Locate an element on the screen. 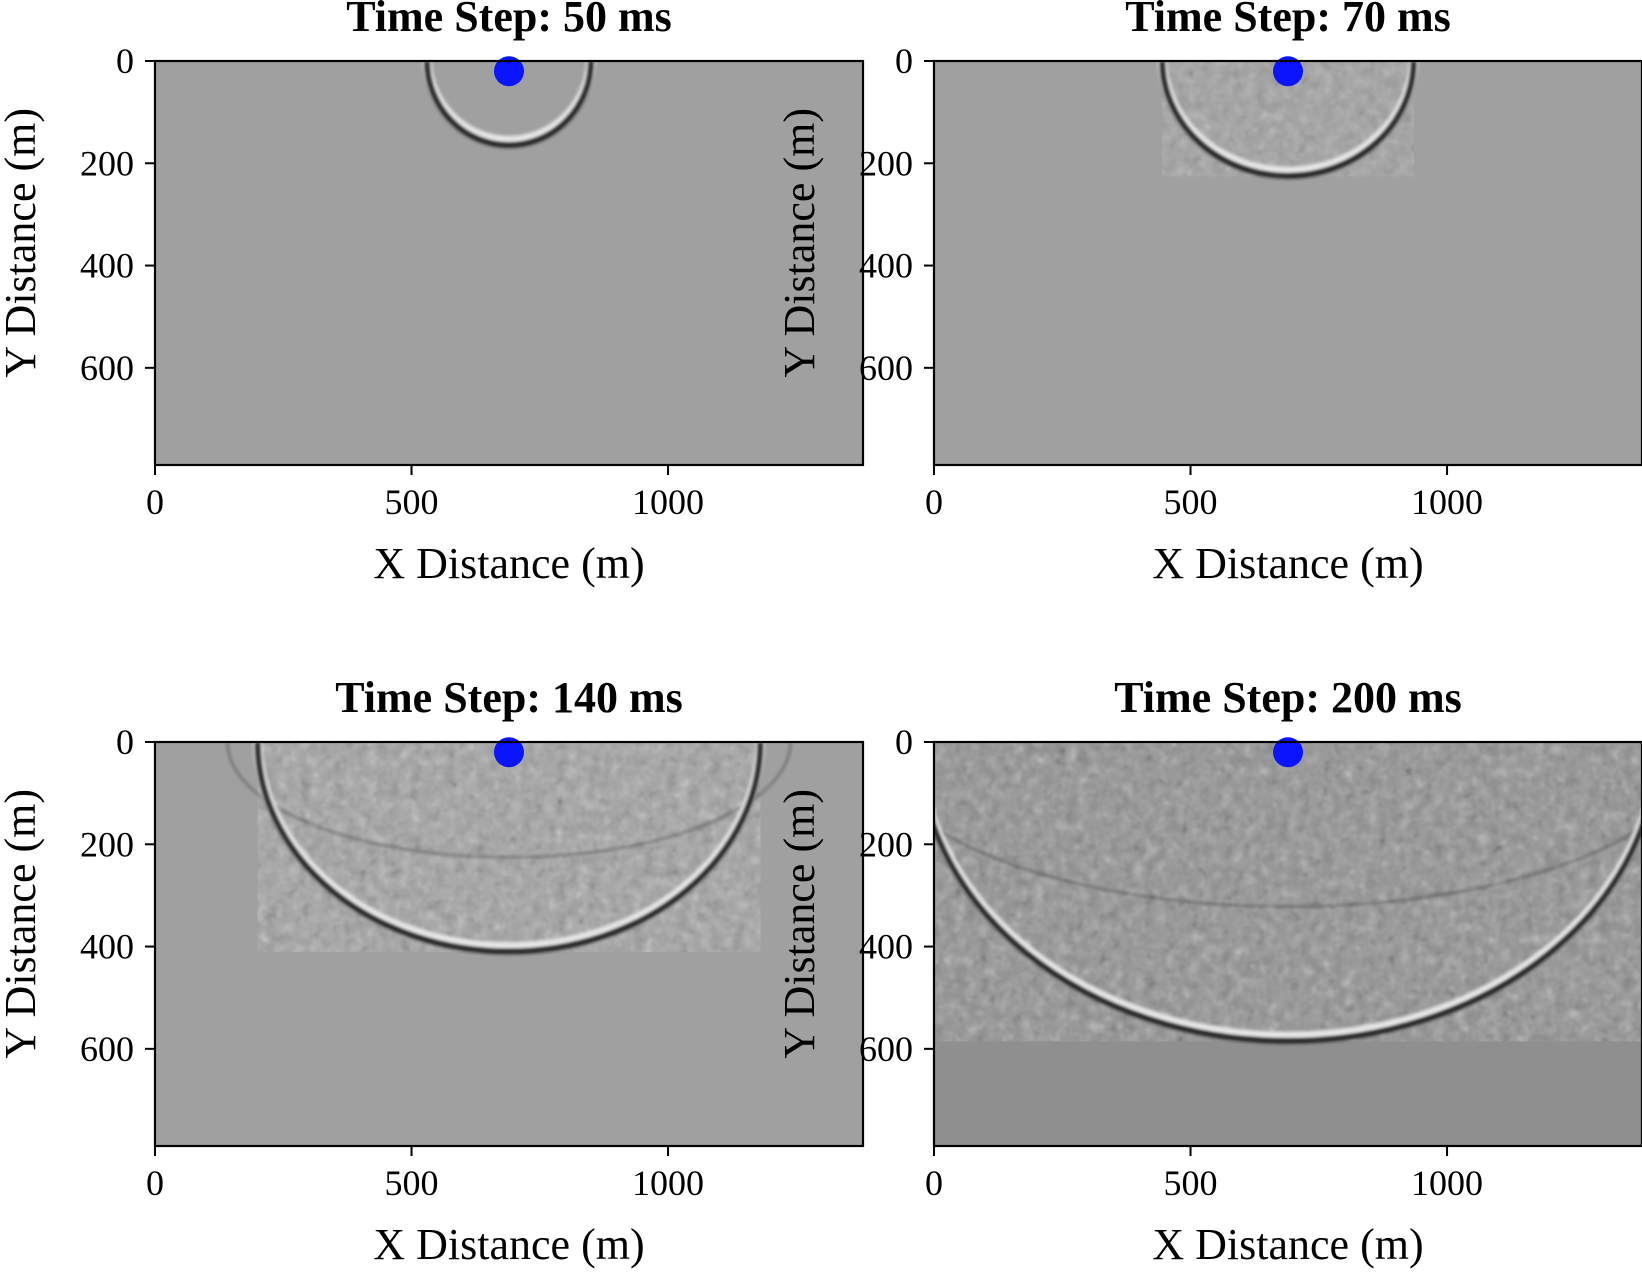 The image size is (1642, 1278). subplot-title: Time Step: 50 ms is located at coordinates (509, 20).